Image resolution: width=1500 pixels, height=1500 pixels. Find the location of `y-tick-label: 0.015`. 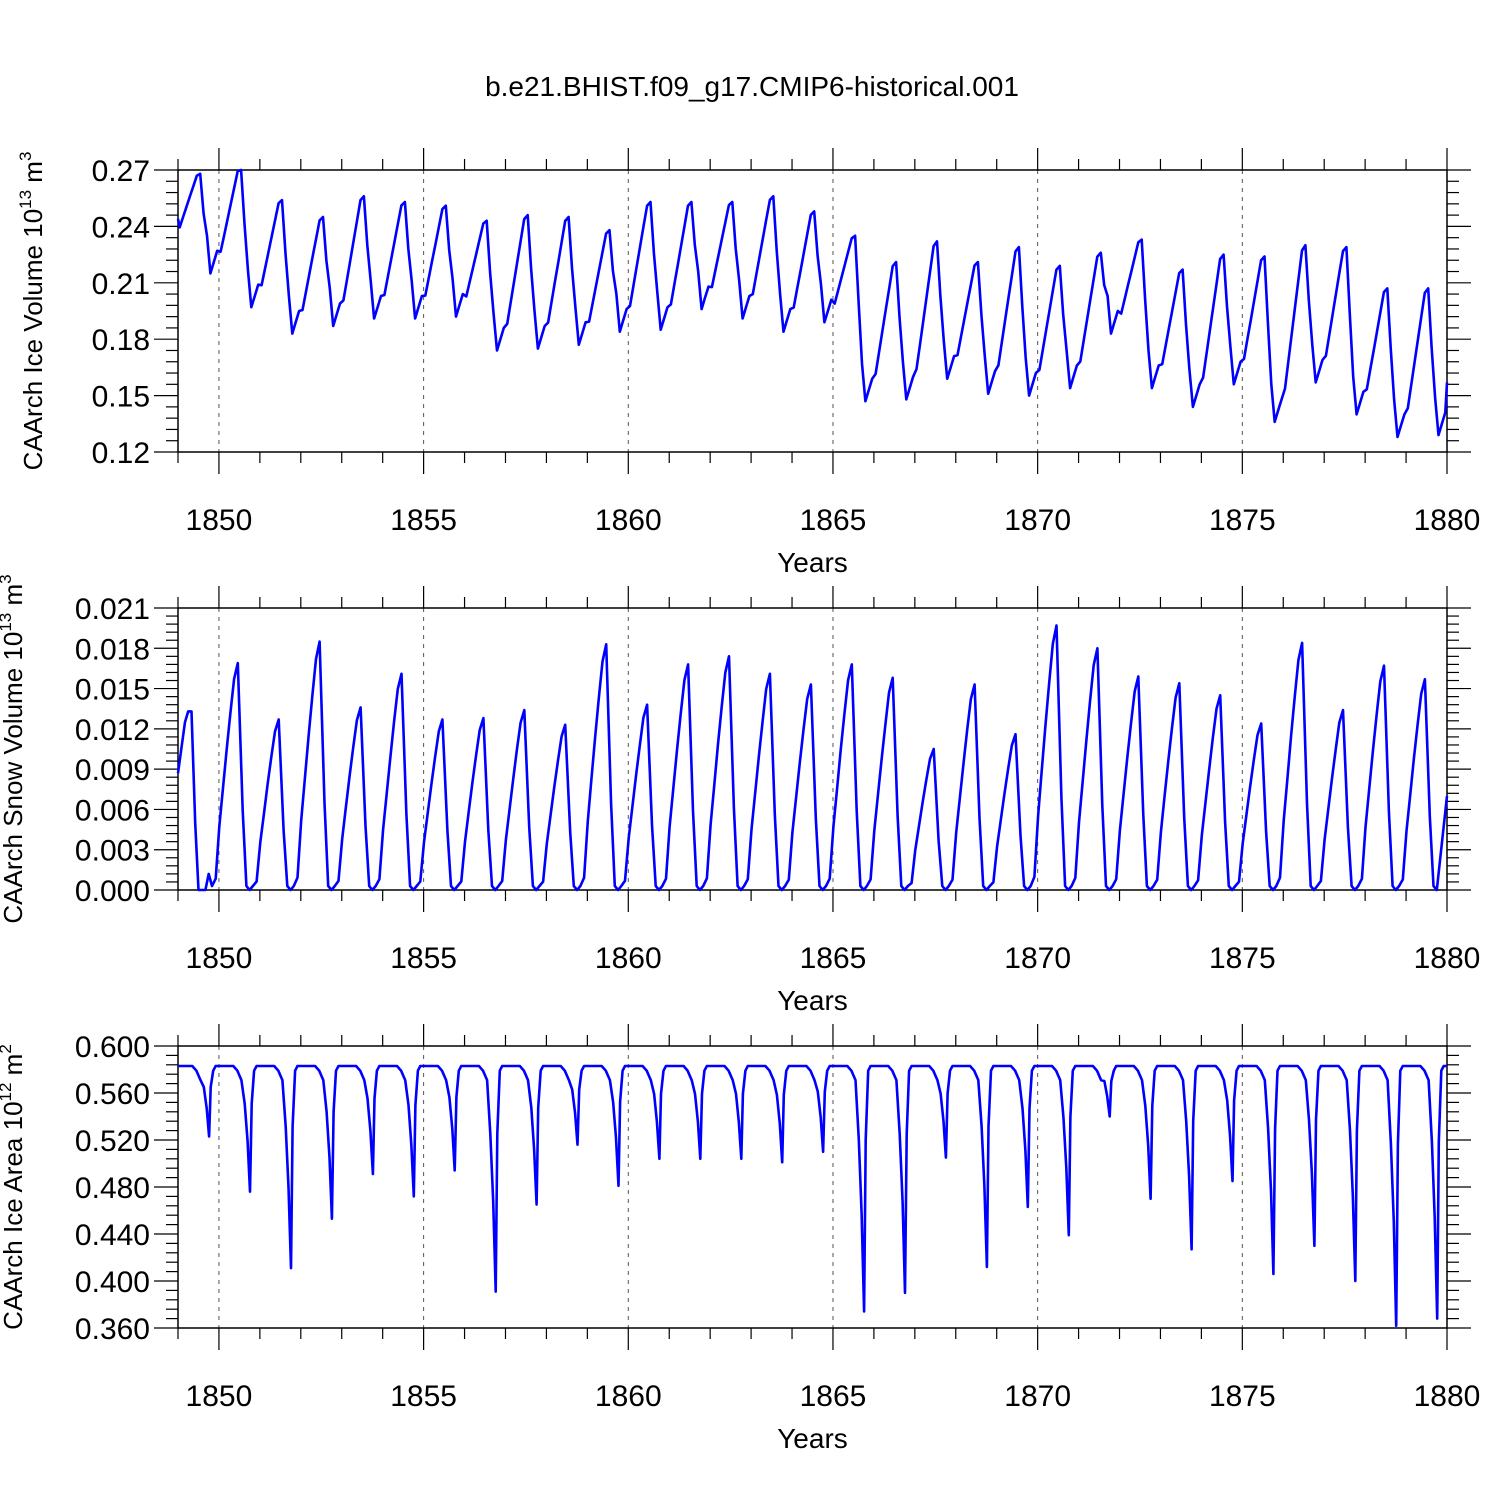

y-tick-label: 0.015 is located at coordinates (112, 690).